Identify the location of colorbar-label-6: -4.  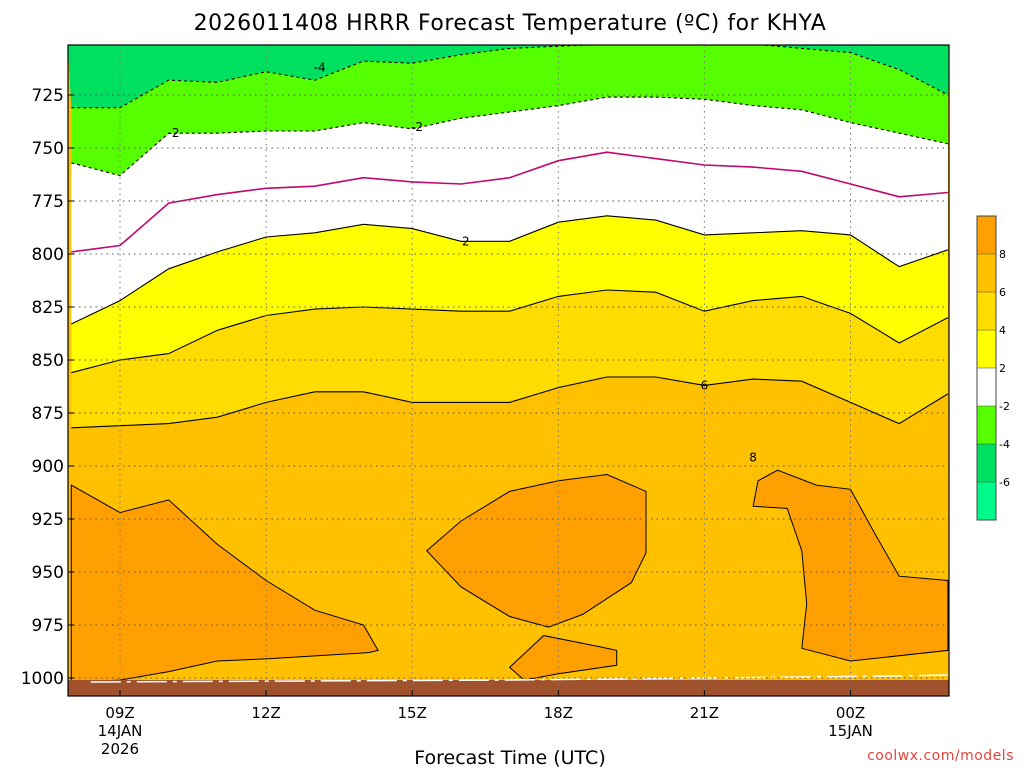
(1004, 444).